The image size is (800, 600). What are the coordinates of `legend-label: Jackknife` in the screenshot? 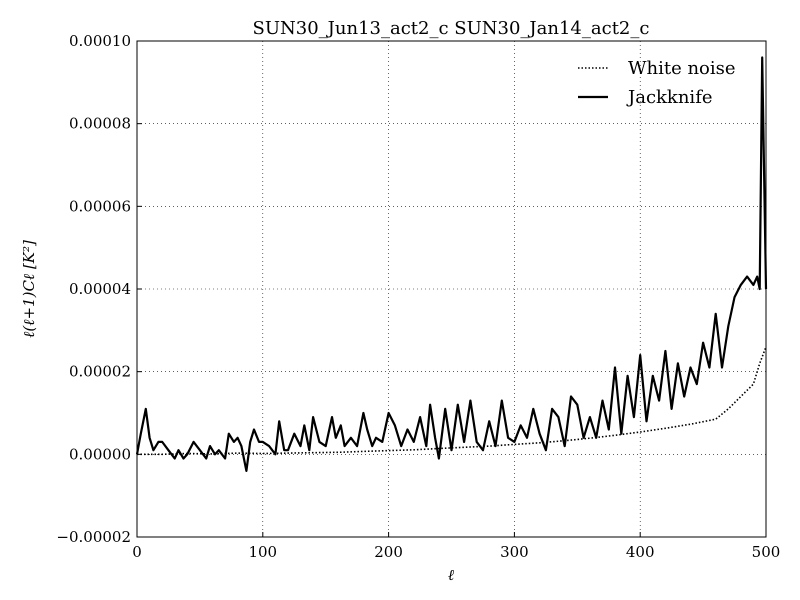 It's located at (669, 97).